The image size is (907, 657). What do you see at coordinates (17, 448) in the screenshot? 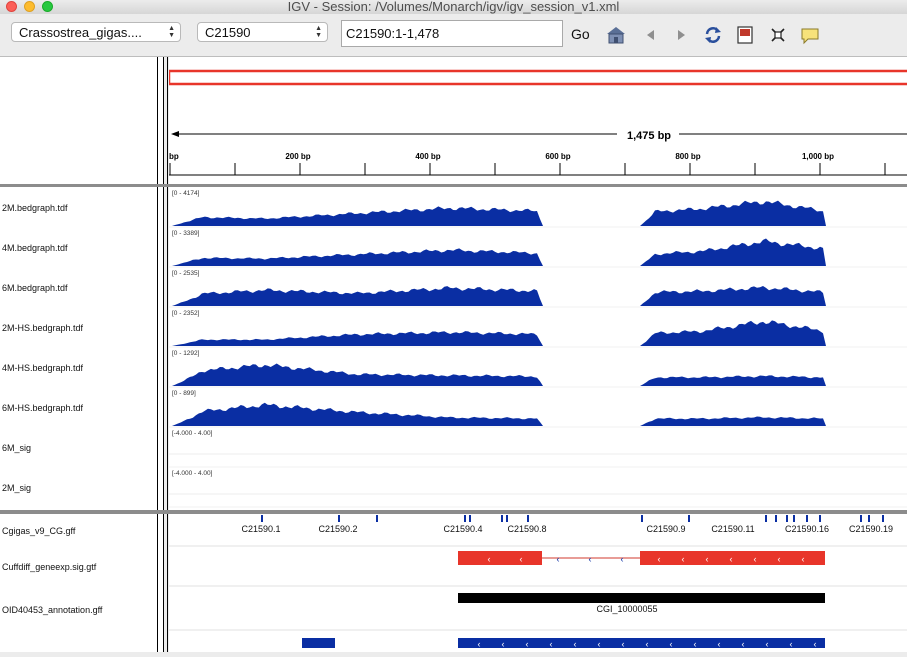
I see `track-name: 6M_sig` at bounding box center [17, 448].